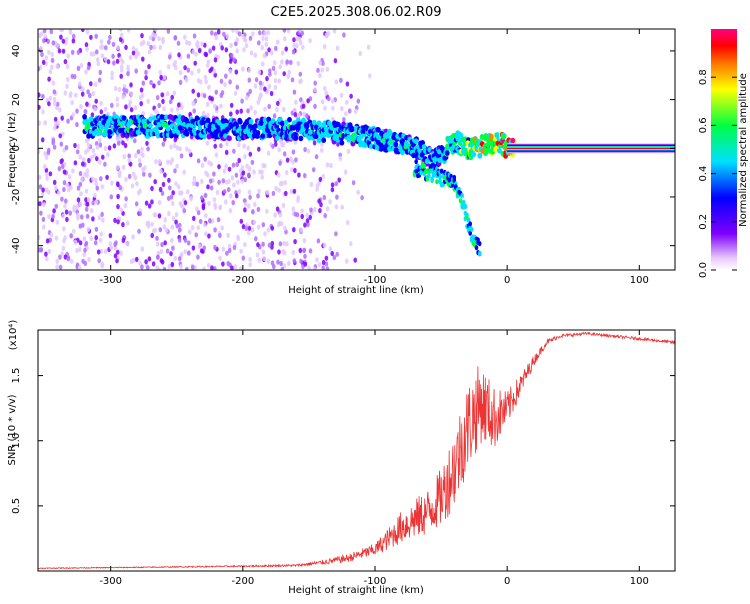 Image resolution: width=750 pixels, height=604 pixels. Describe the element at coordinates (507, 581) in the screenshot. I see `snr-x-tick-label: 0` at that location.